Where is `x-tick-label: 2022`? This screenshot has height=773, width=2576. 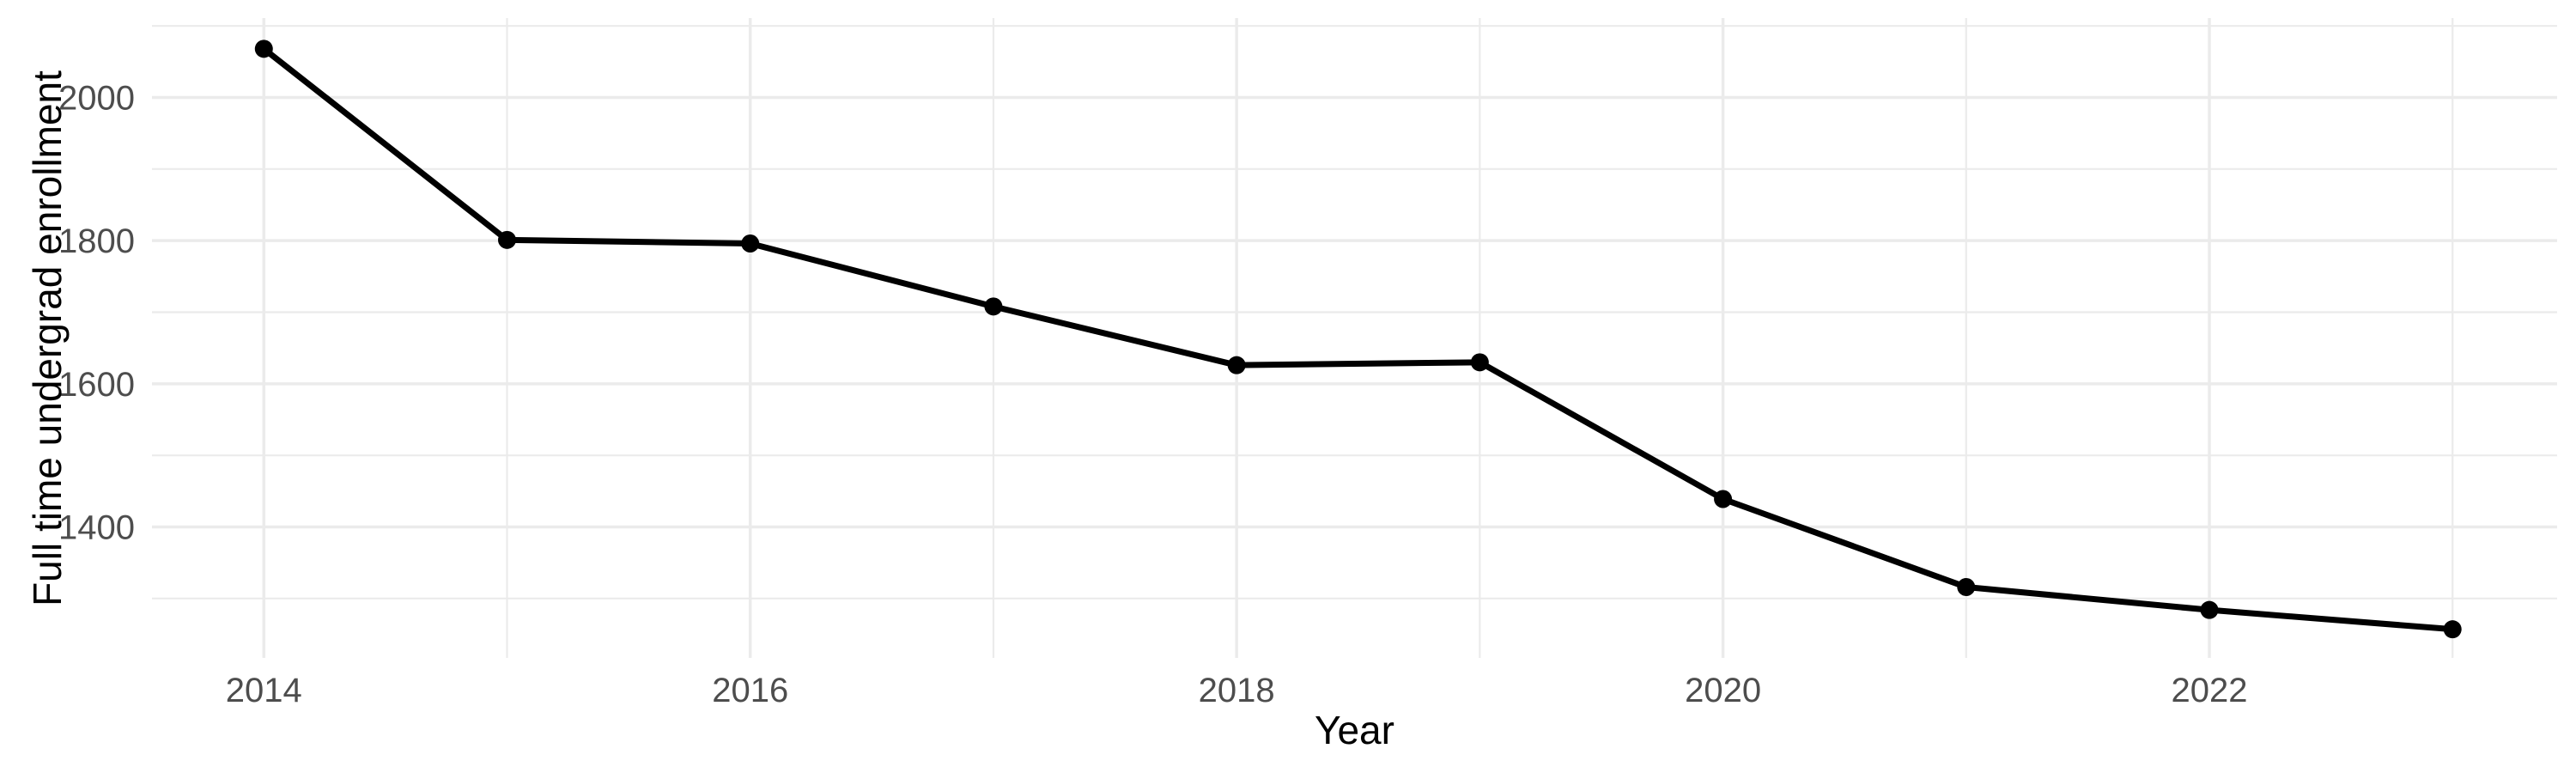 x-tick-label: 2022 is located at coordinates (2210, 690).